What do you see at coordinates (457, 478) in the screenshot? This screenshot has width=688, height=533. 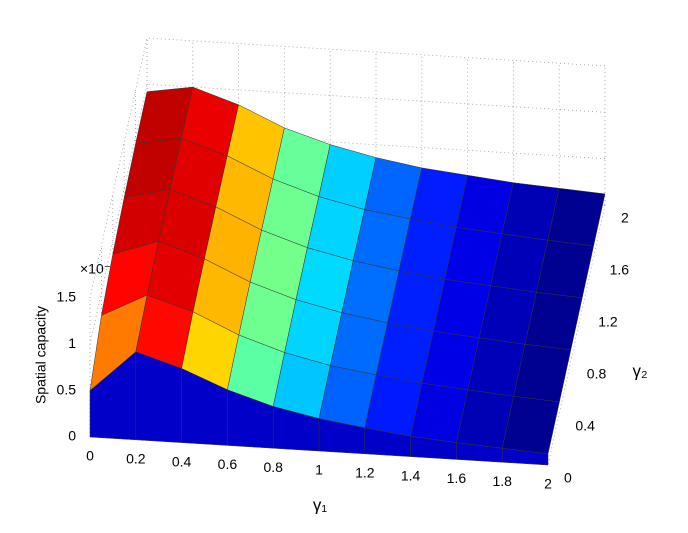 I see `x-tick-label: 1.6` at bounding box center [457, 478].